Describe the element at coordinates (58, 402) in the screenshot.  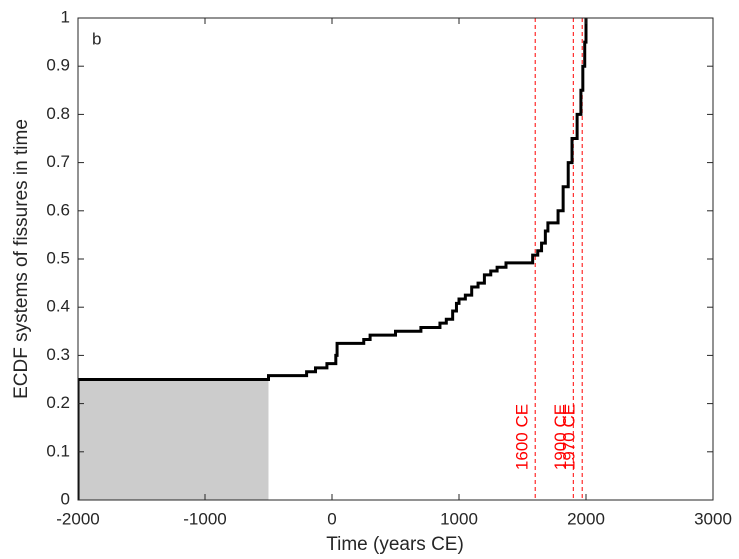
I see `y-tick-label: 0.2` at that location.